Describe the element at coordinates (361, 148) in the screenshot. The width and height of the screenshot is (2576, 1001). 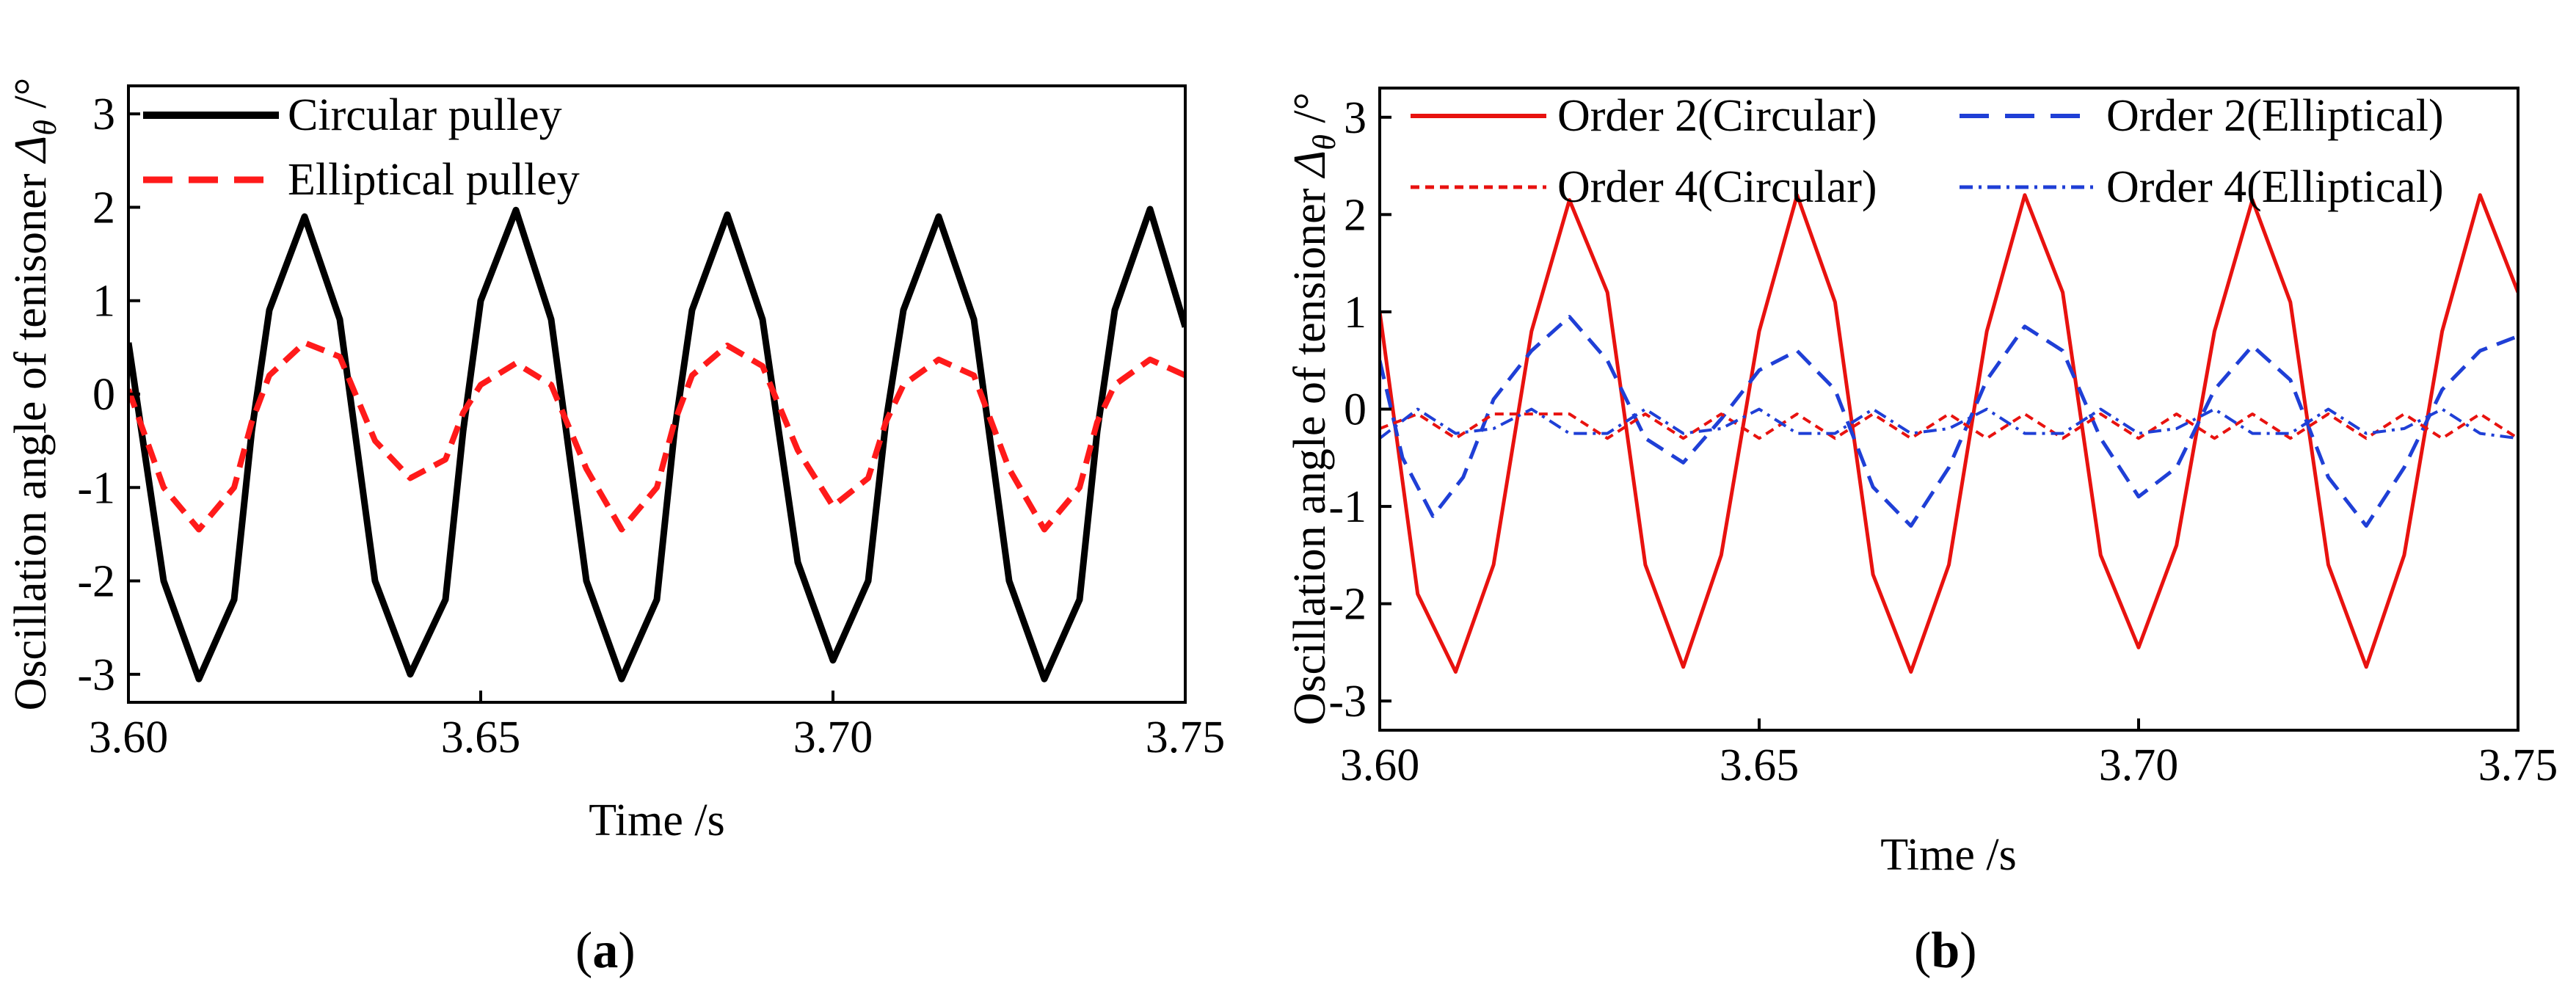
I see `panel-a-legend: Circular pulley Elliptical pulley` at that location.